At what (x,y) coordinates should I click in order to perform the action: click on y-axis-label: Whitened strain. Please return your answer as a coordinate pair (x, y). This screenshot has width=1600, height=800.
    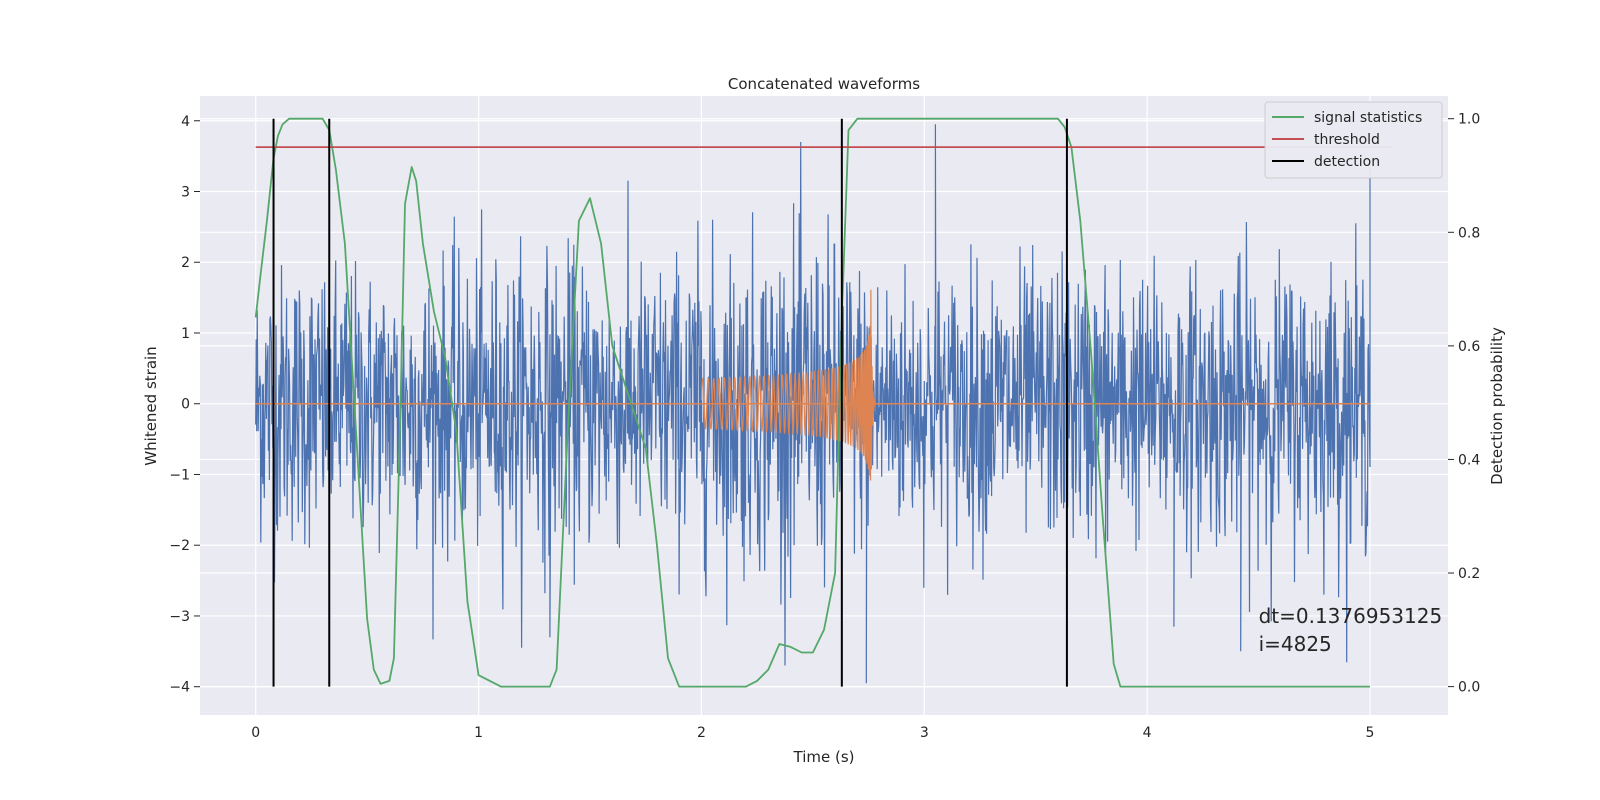
    Looking at the image, I should click on (151, 405).